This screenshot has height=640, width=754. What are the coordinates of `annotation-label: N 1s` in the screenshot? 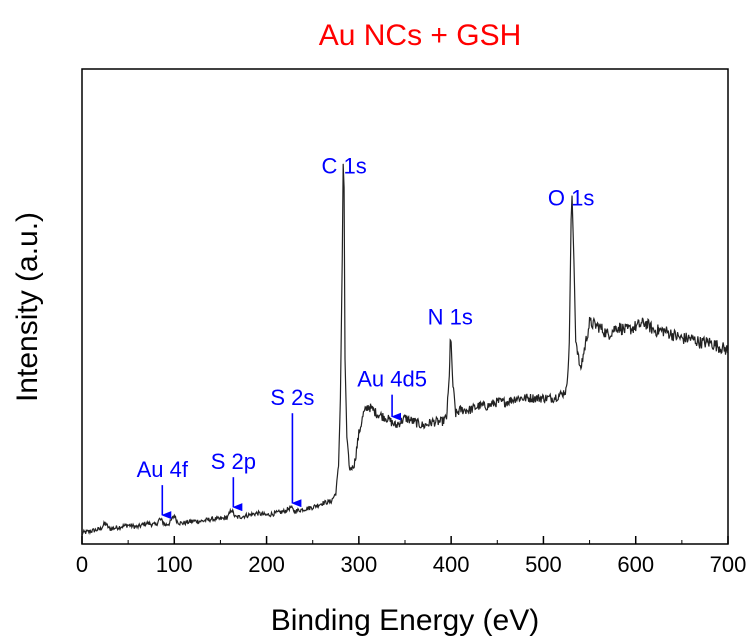 It's located at (450, 317).